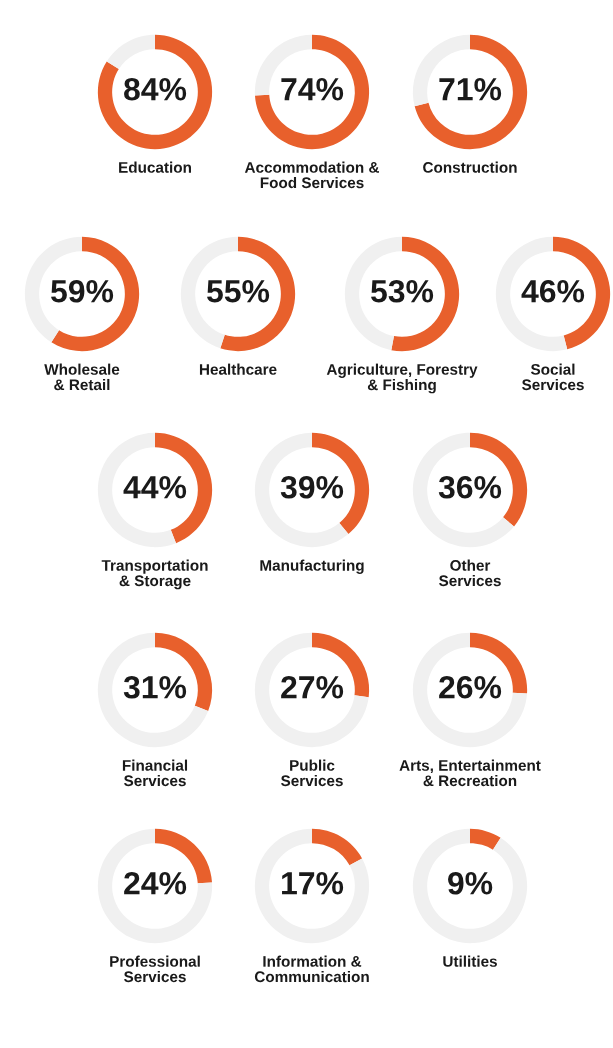 This screenshot has width=613, height=1048. Describe the element at coordinates (311, 969) in the screenshot. I see `text: Information & Communication` at that location.